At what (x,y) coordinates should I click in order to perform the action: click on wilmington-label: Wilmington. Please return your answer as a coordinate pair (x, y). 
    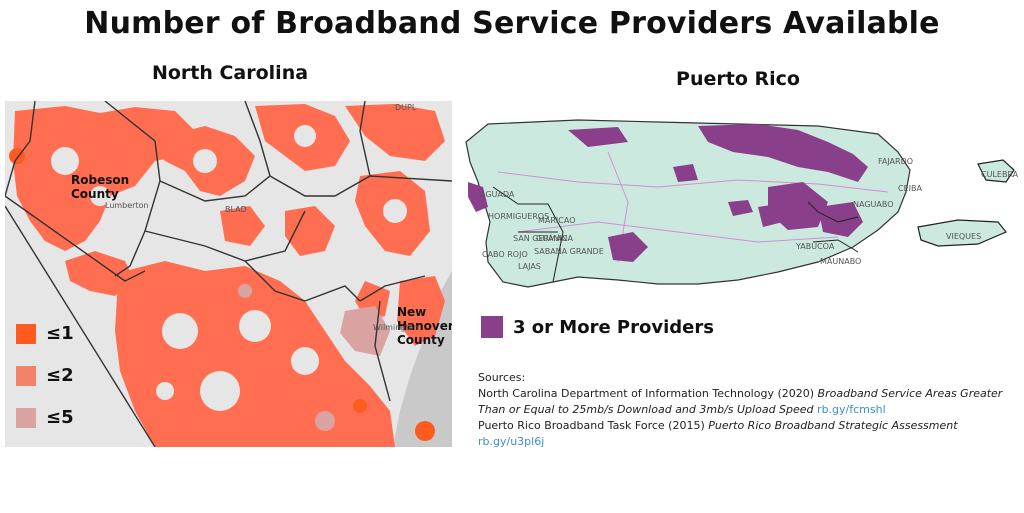
    Looking at the image, I should click on (396, 327).